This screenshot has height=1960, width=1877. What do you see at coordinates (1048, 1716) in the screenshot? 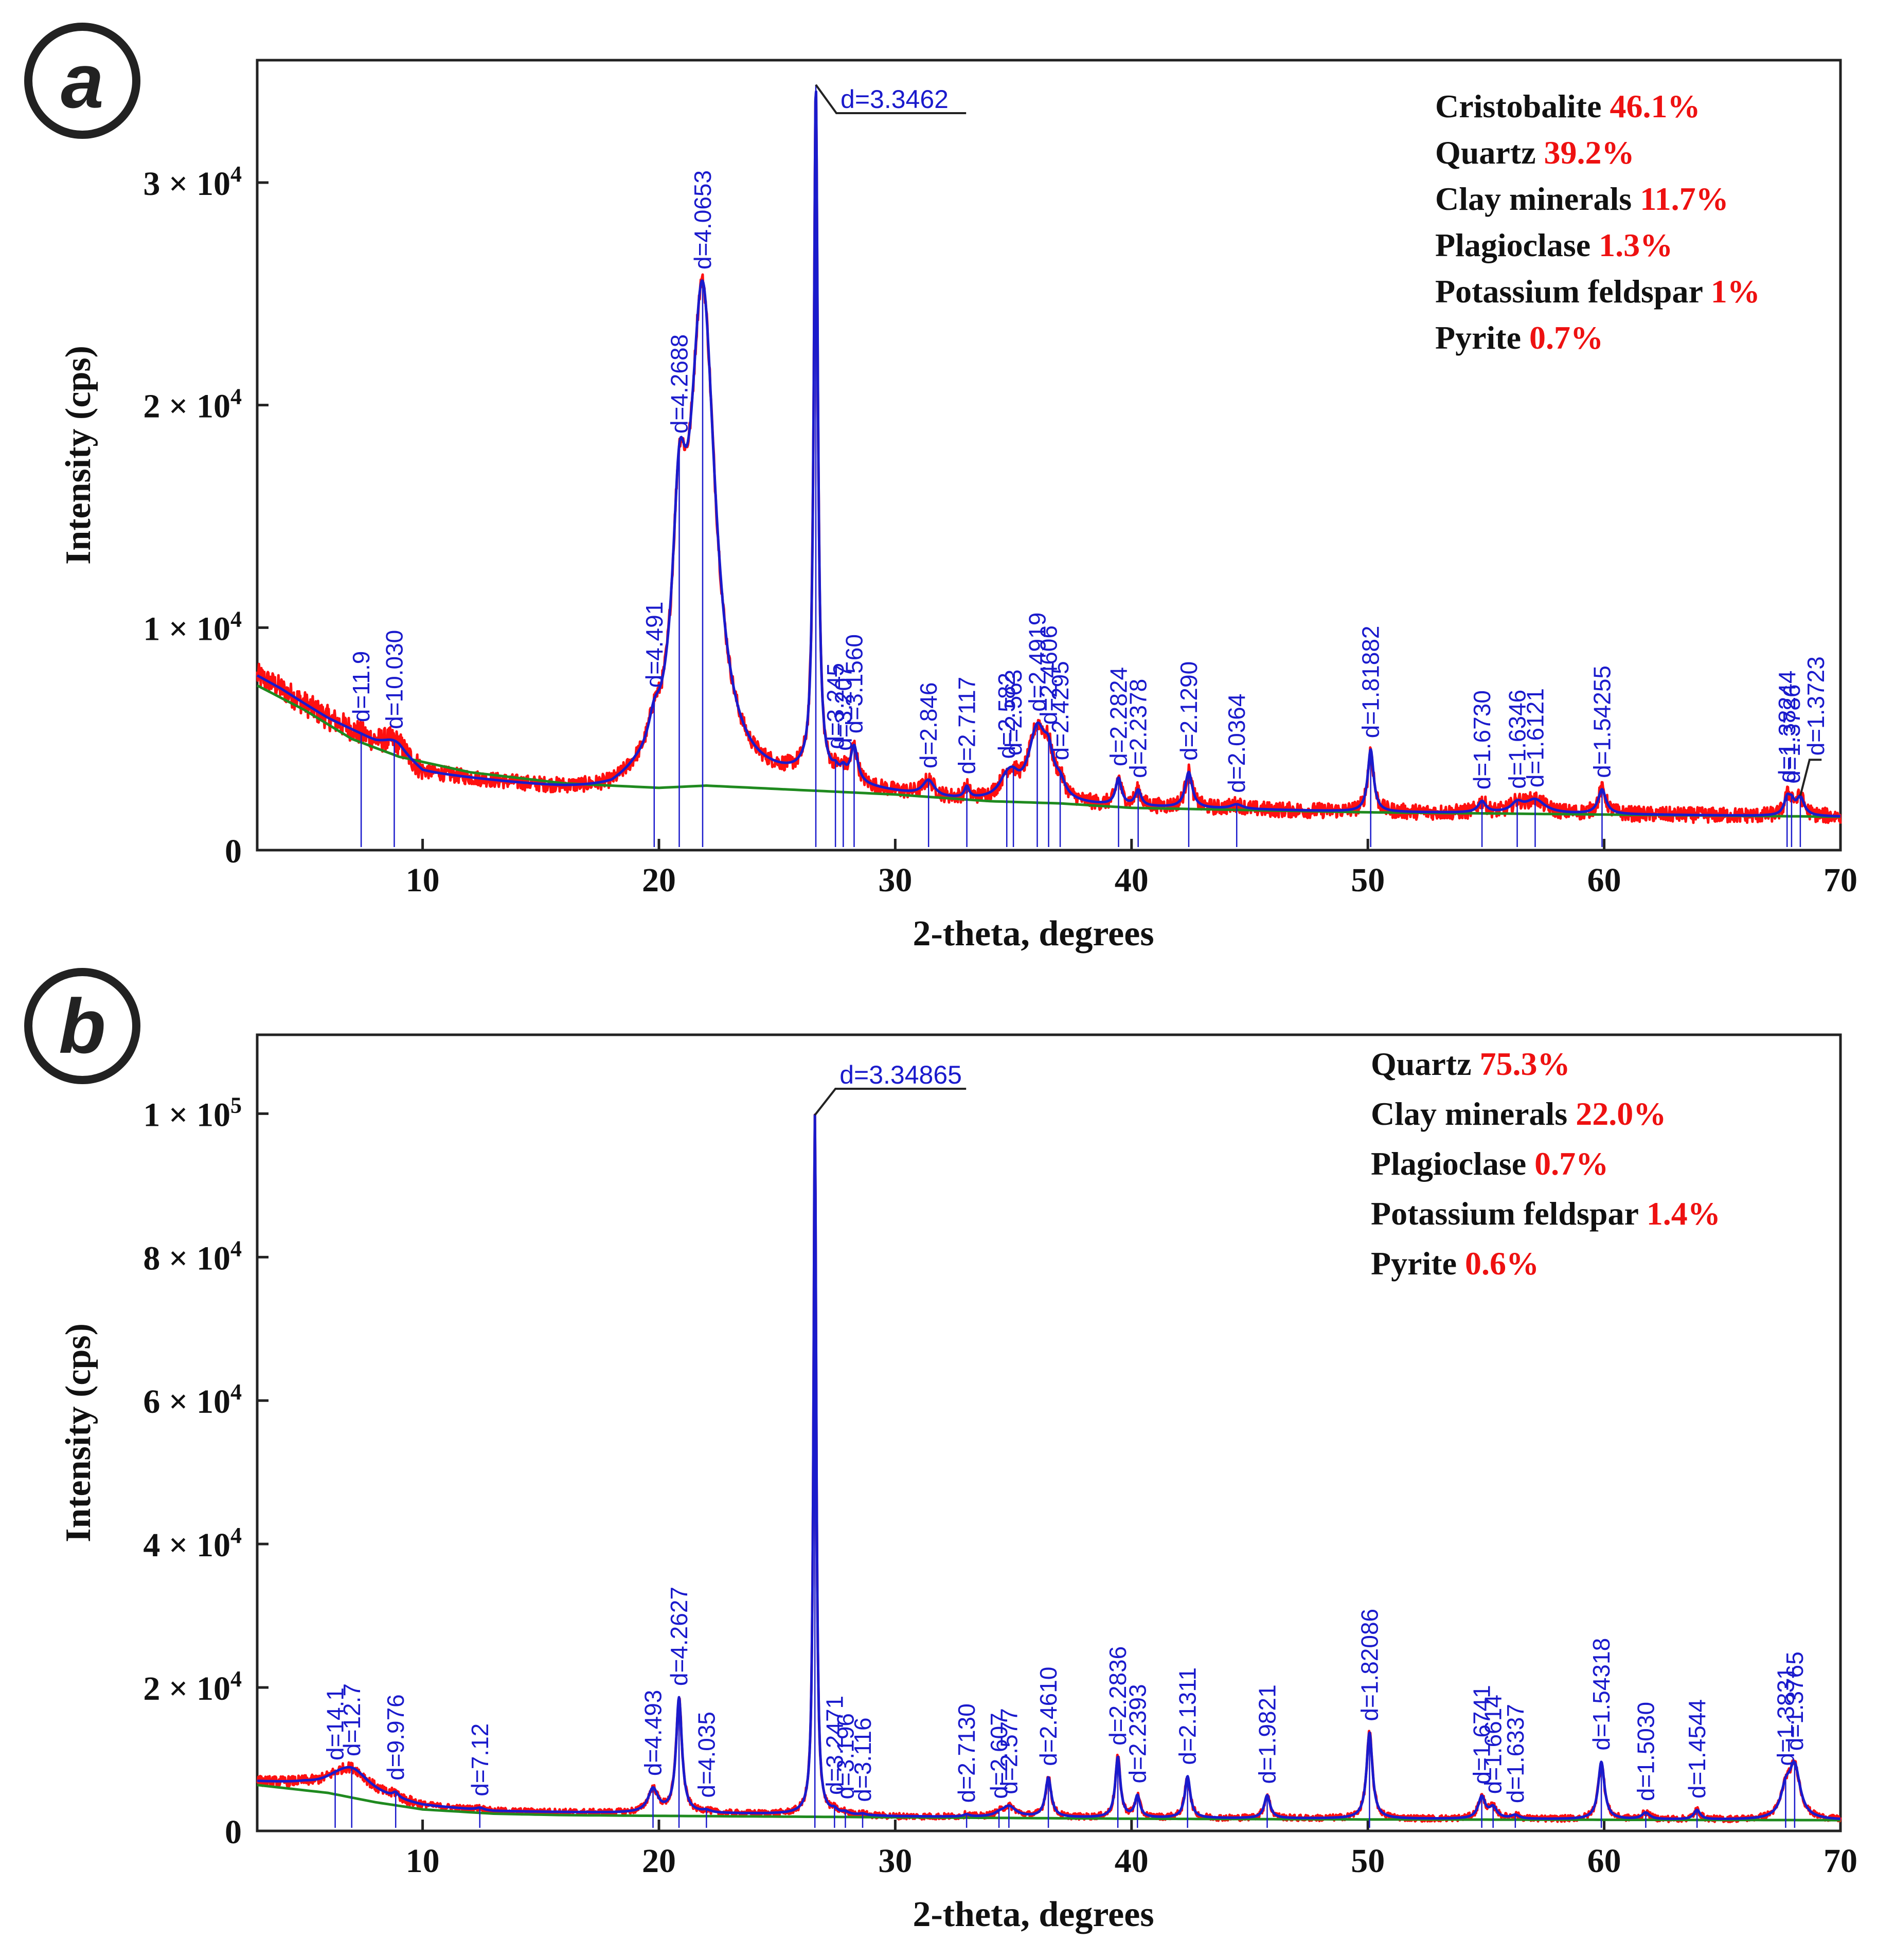
I see `peak-d-label: d=2.4610` at bounding box center [1048, 1716].